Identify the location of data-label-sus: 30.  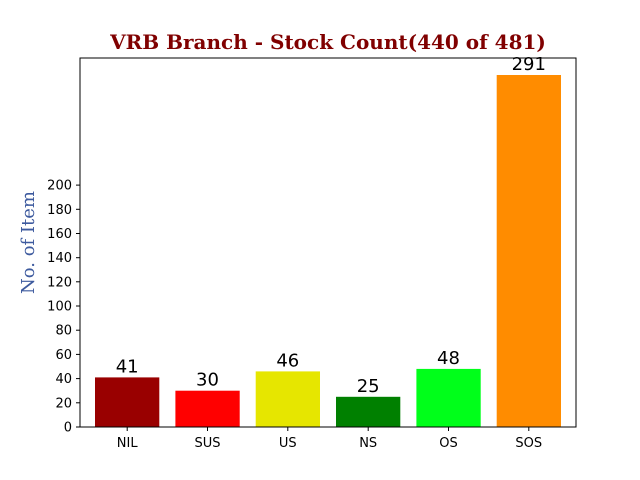
(207, 380).